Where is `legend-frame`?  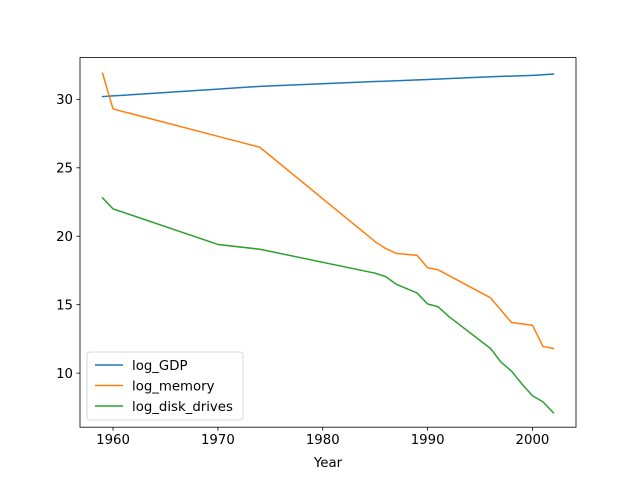 legend-frame is located at coordinates (165, 386).